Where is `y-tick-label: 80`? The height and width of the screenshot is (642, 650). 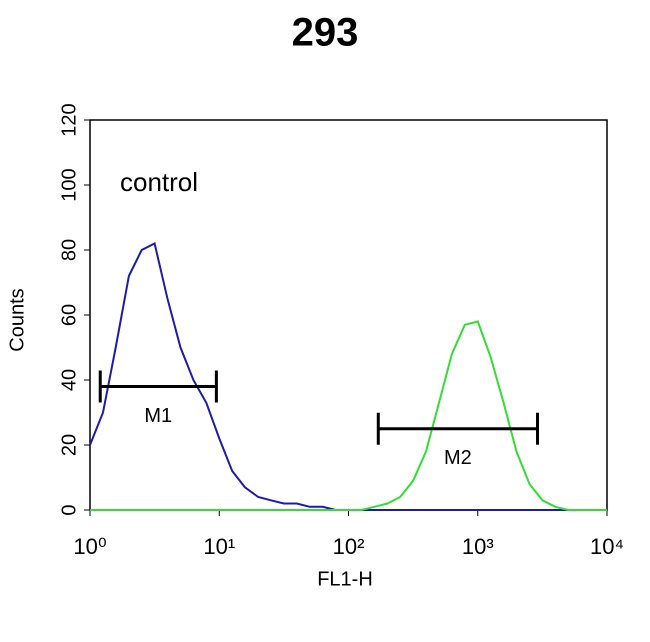
y-tick-label: 80 is located at coordinates (69, 250).